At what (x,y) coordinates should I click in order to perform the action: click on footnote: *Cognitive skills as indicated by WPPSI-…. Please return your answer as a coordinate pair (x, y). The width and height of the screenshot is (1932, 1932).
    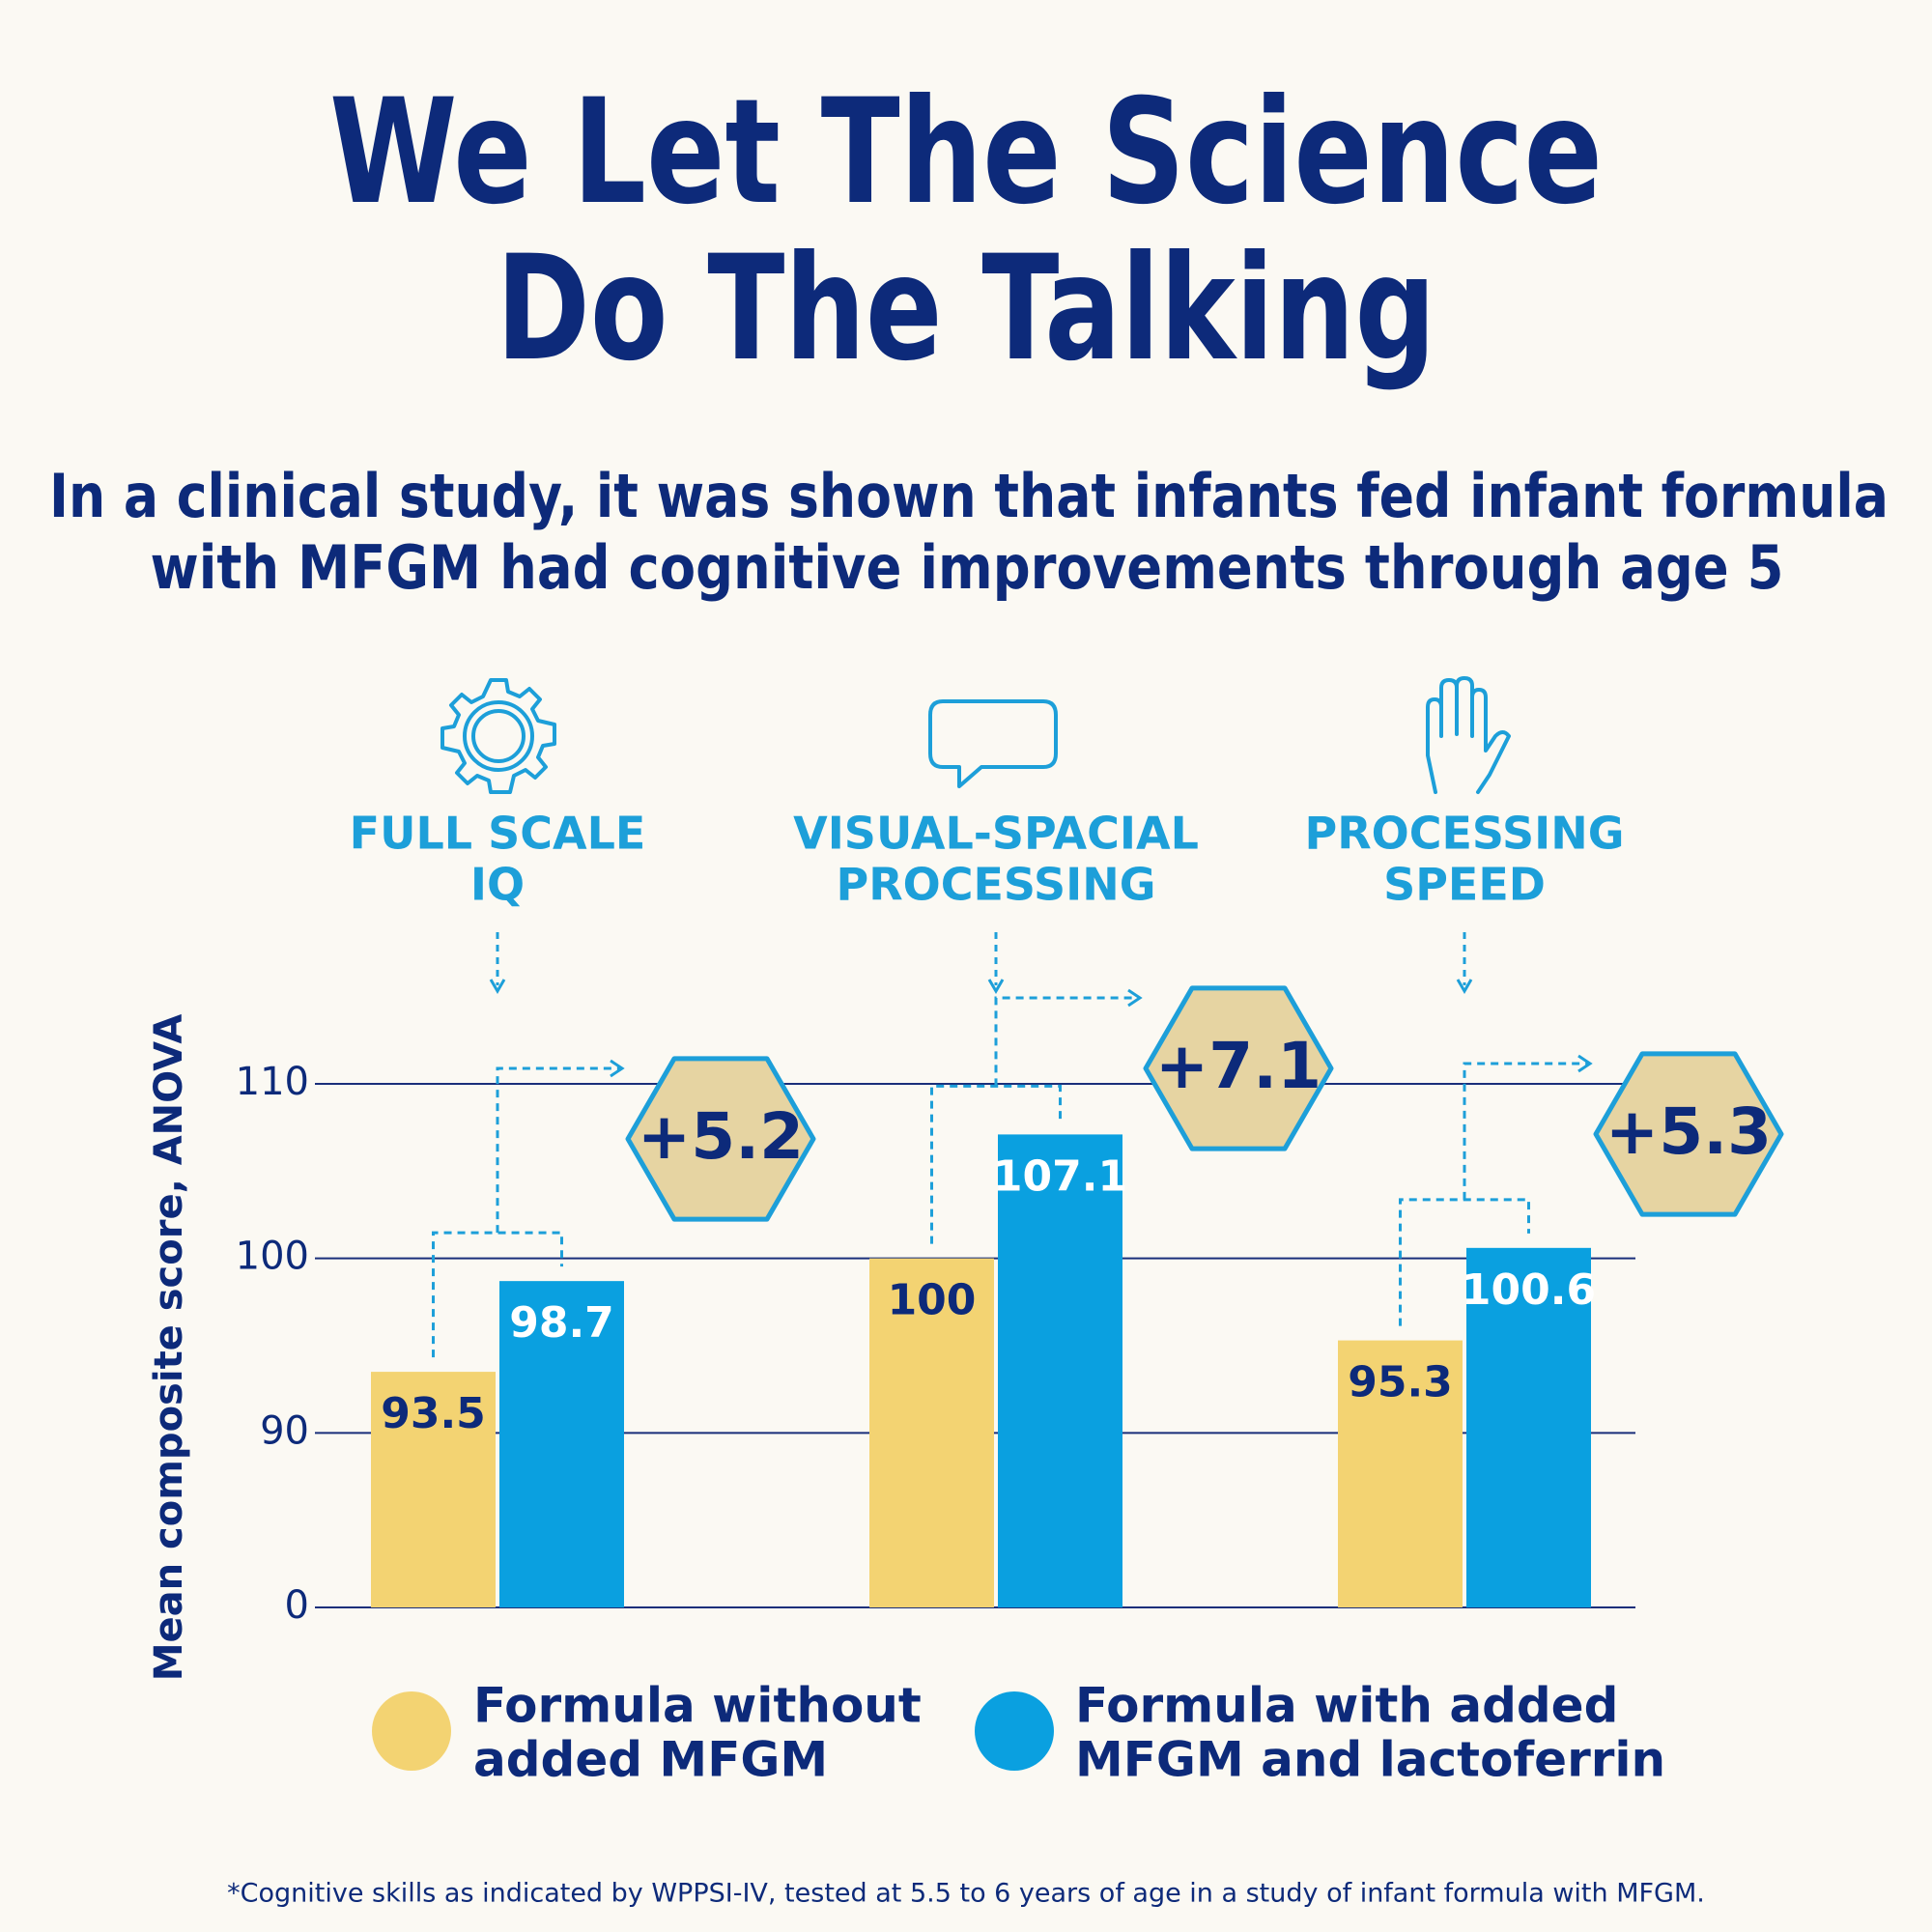
    Looking at the image, I should click on (966, 1894).